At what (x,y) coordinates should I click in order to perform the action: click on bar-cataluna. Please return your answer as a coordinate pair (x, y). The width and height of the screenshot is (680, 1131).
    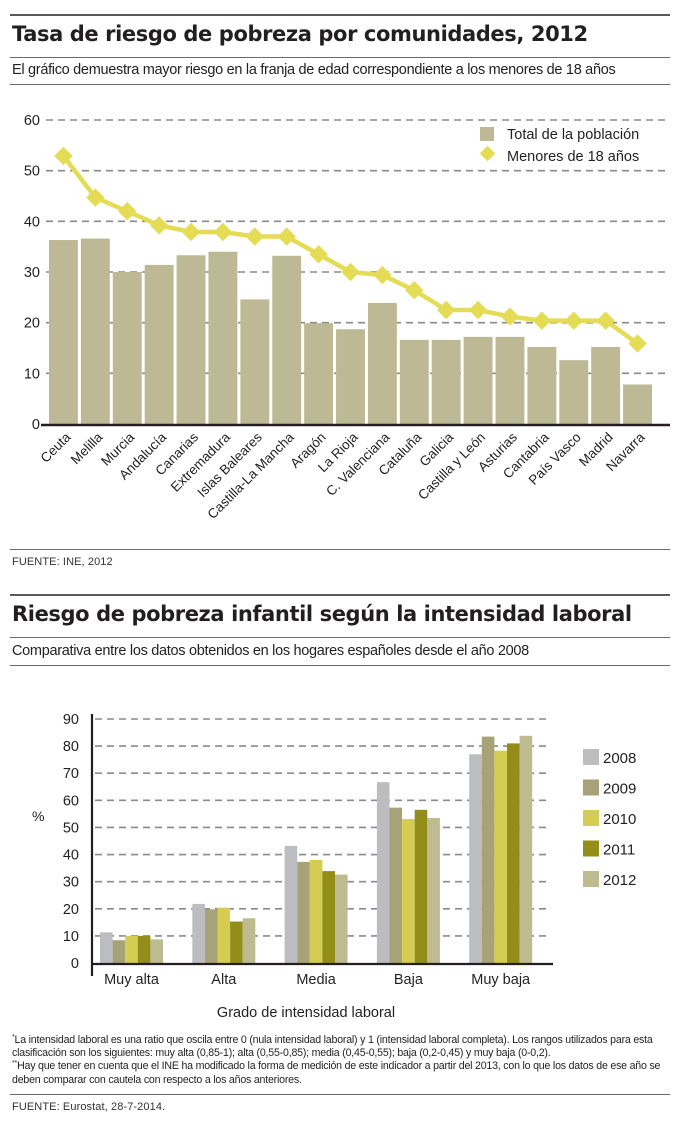
    Looking at the image, I should click on (414, 381).